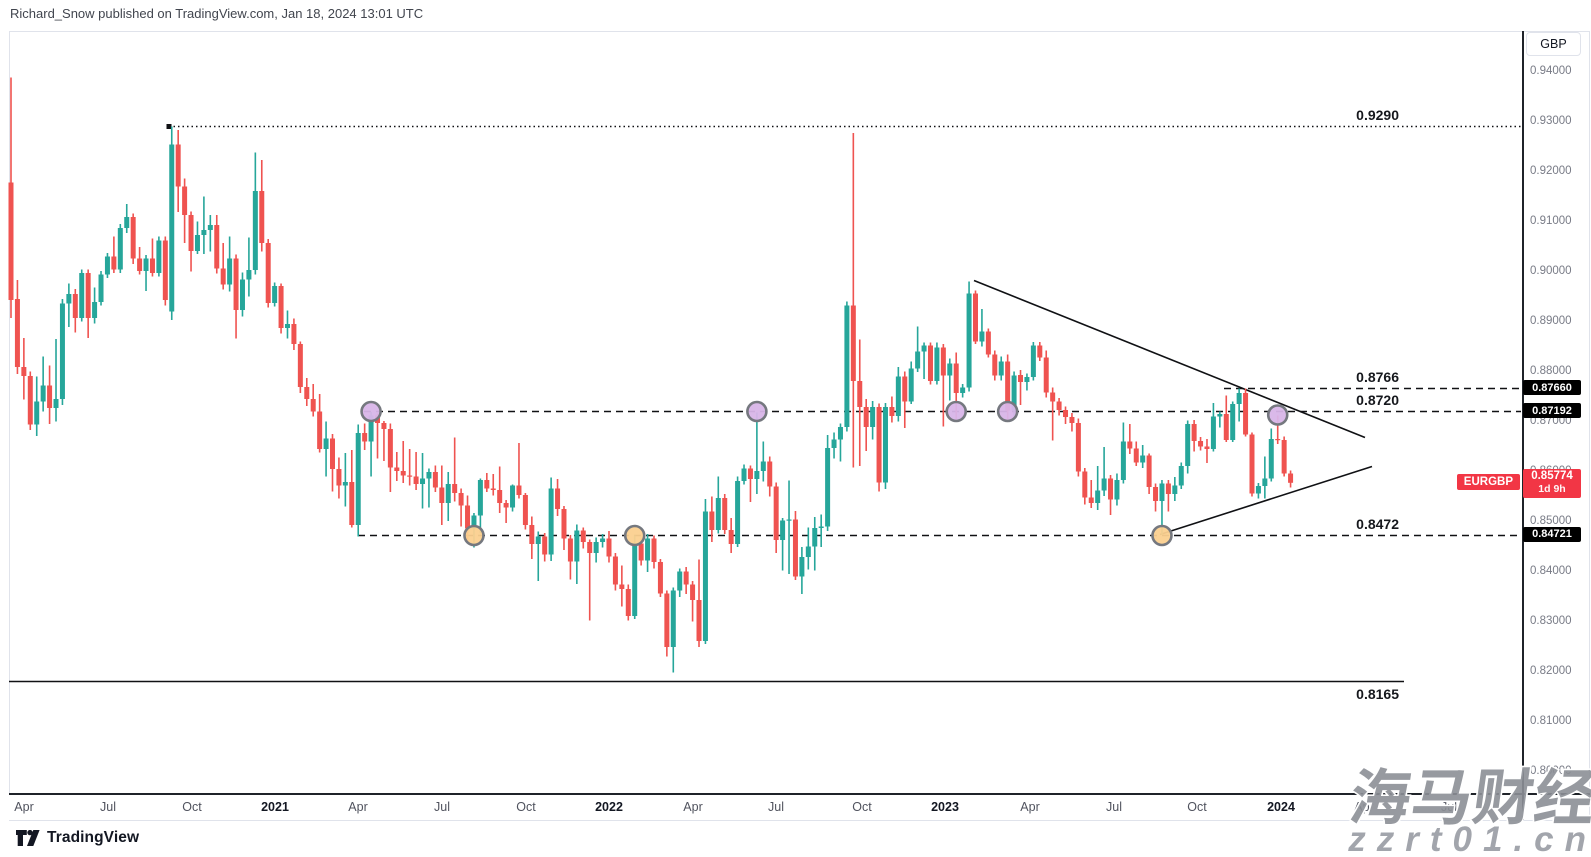 The width and height of the screenshot is (1591, 857). What do you see at coordinates (1266, 500) in the screenshot?
I see `ascending-trendline` at bounding box center [1266, 500].